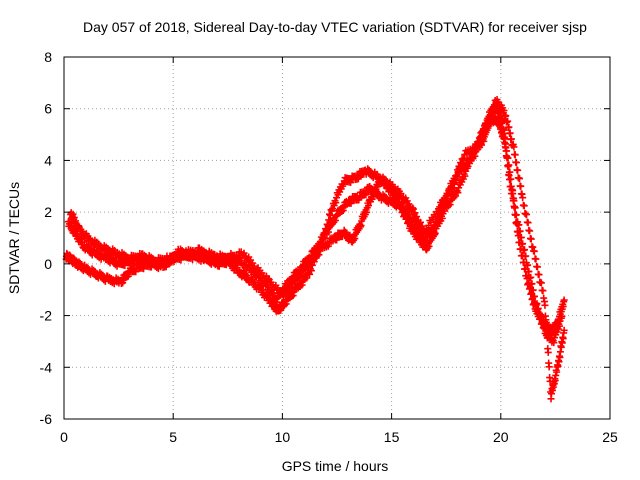 The width and height of the screenshot is (640, 480). What do you see at coordinates (335, 466) in the screenshot?
I see `x-axis-label: GPS time / hours` at bounding box center [335, 466].